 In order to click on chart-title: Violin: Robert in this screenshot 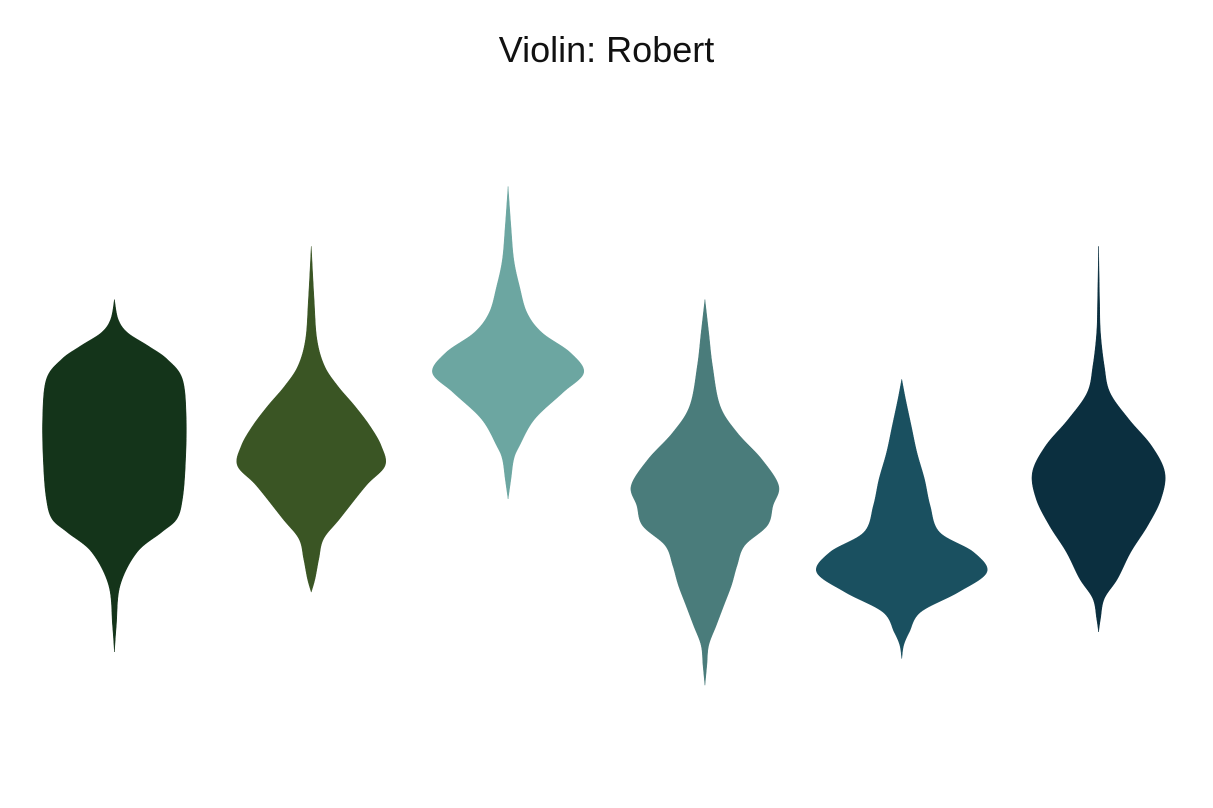, I will do `click(606, 49)`.